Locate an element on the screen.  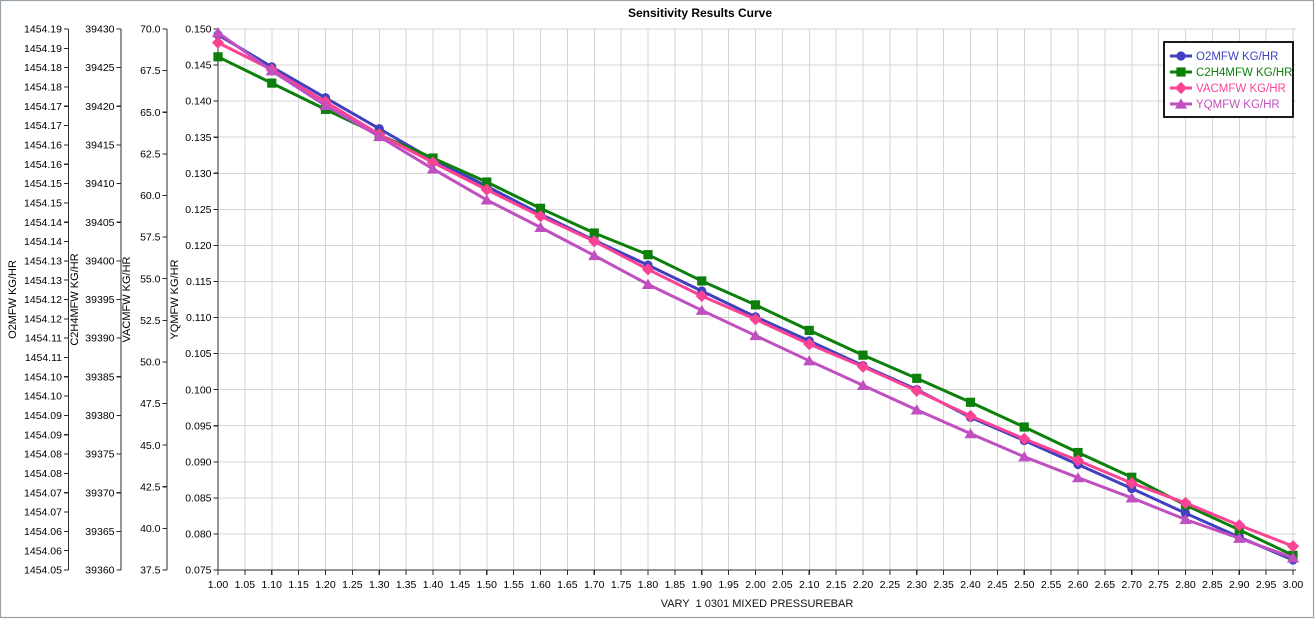
y-tick-label: 39400 is located at coordinates (99, 261).